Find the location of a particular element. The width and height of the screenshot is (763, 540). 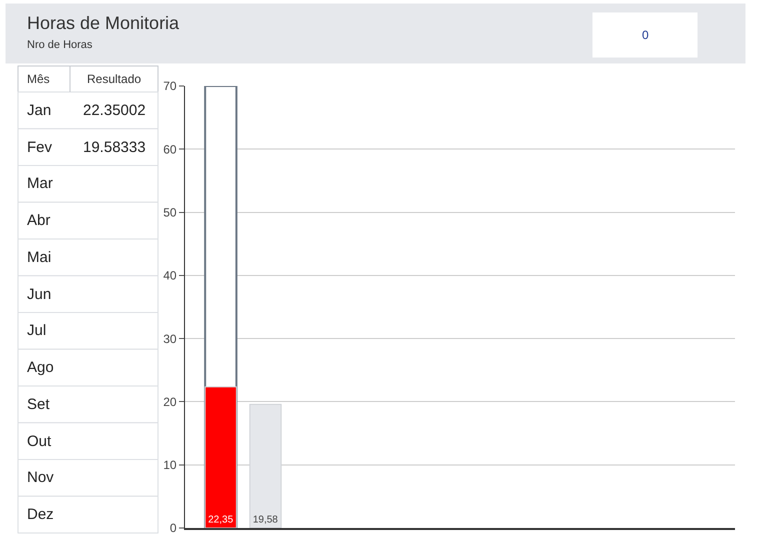

category-label: Jan is located at coordinates (39, 110).